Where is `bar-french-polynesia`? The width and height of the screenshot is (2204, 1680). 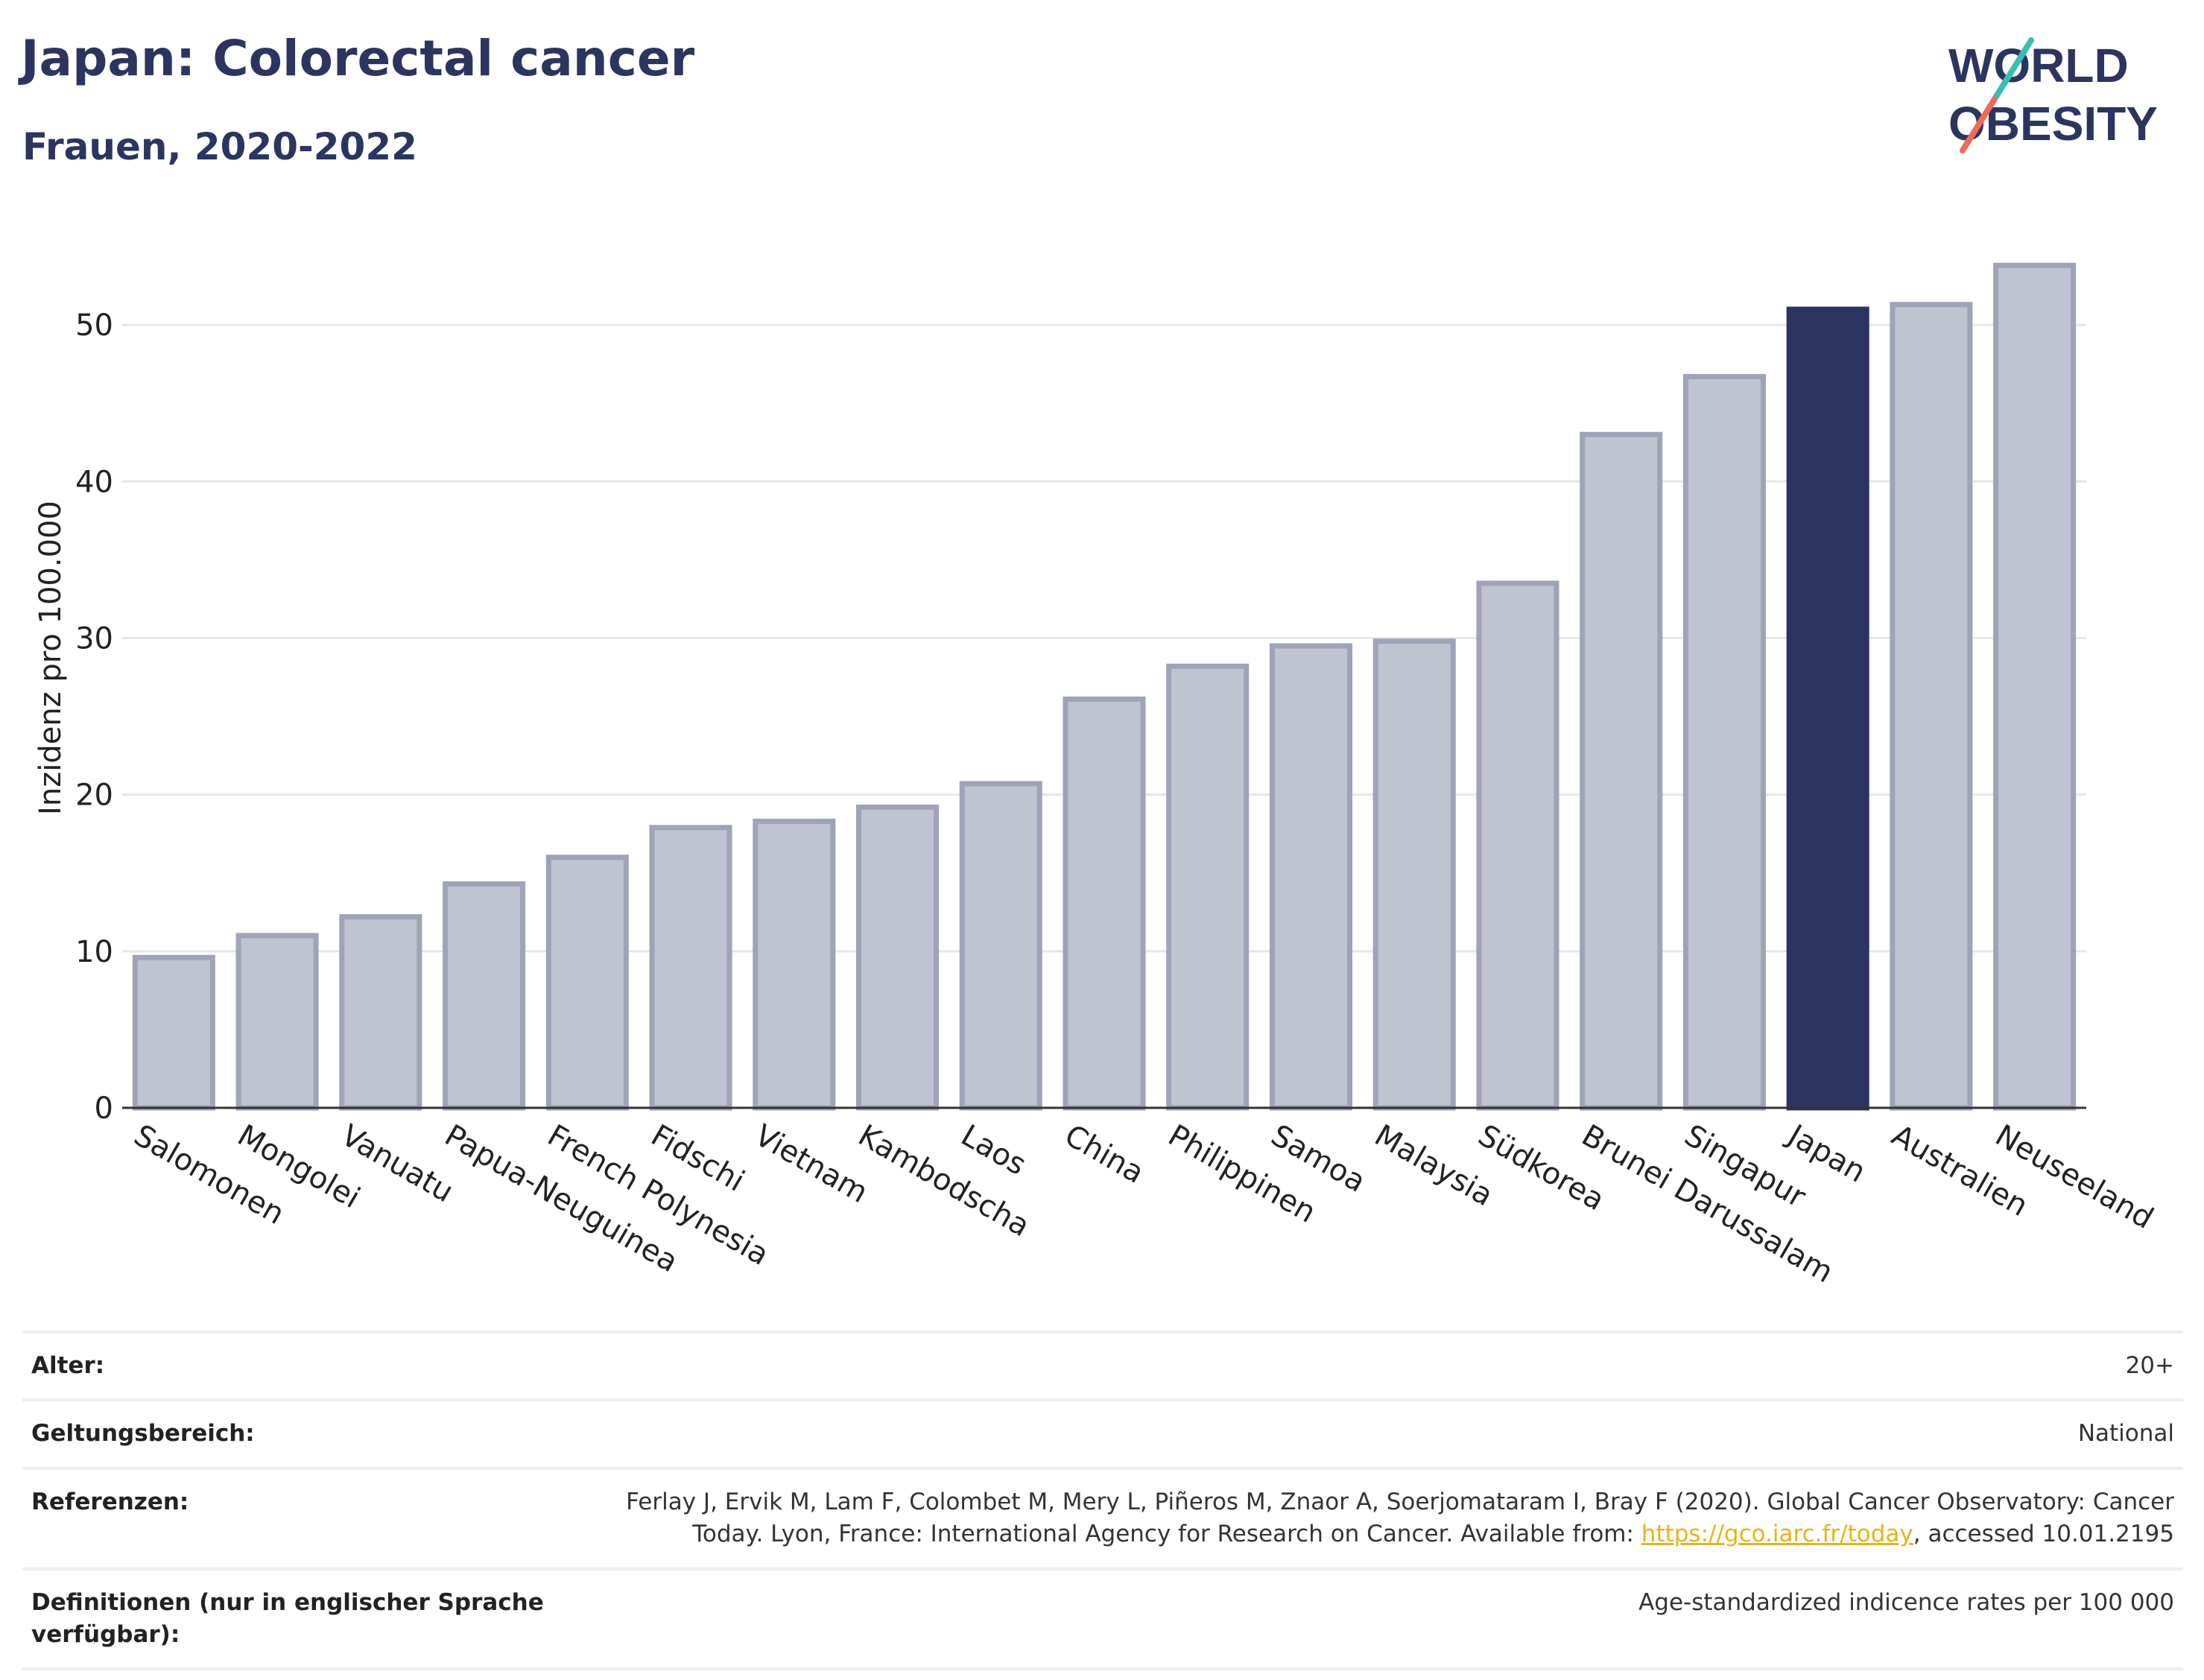 bar-french-polynesia is located at coordinates (587, 983).